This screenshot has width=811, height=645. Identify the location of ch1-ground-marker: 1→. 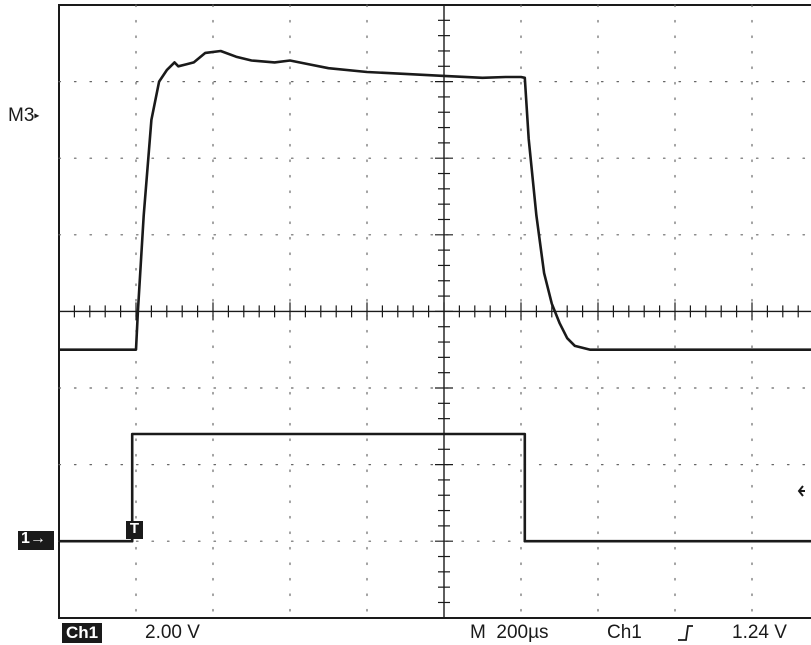
(36, 540).